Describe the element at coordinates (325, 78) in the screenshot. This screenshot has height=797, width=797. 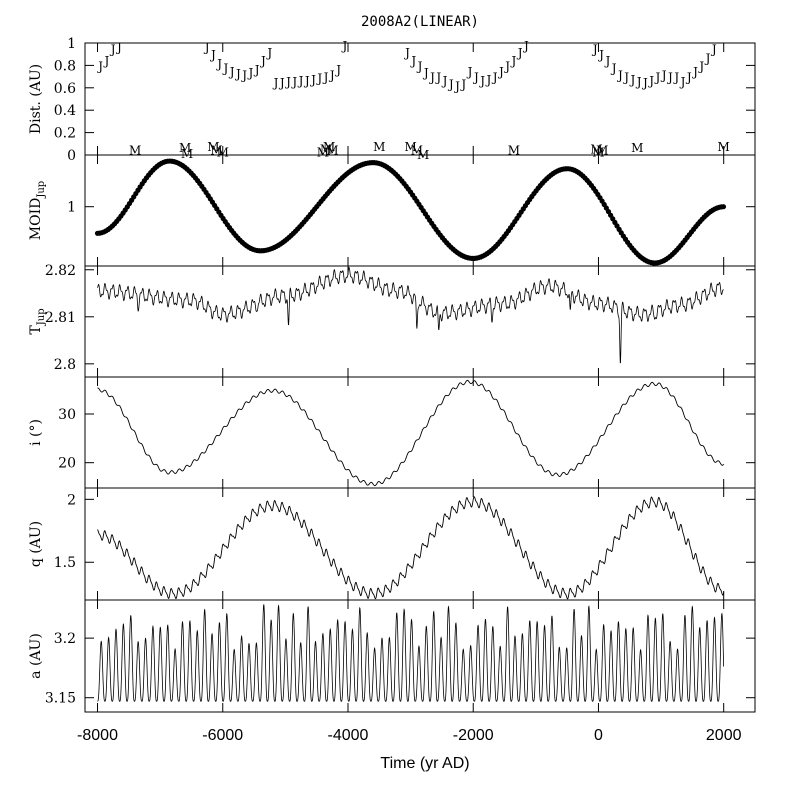
I see `dist-marker-J-23: J` at that location.